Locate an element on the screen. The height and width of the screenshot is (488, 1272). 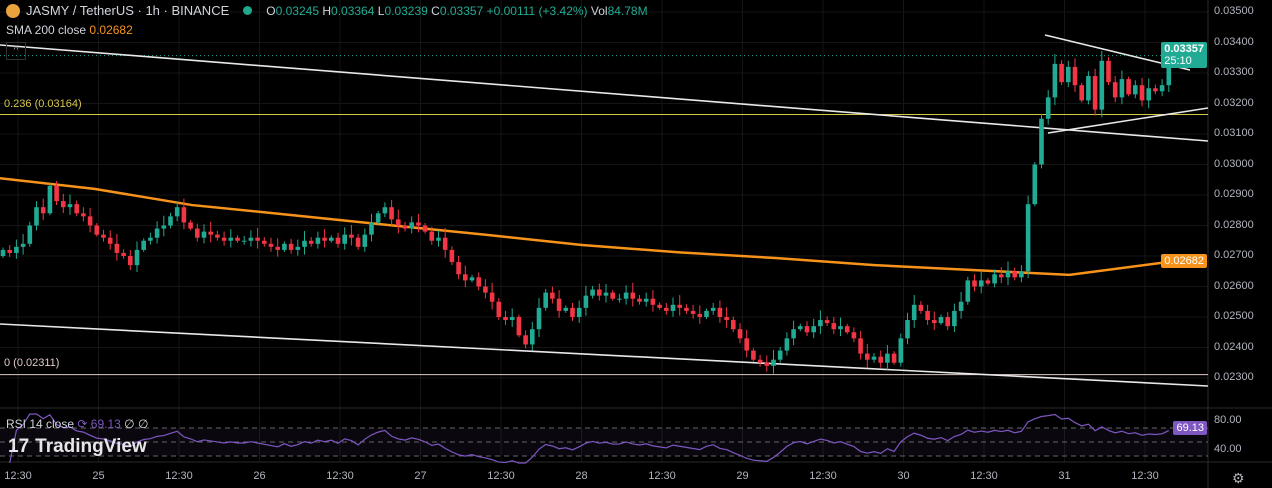
price-axis-label: 0.02600 is located at coordinates (1234, 285).